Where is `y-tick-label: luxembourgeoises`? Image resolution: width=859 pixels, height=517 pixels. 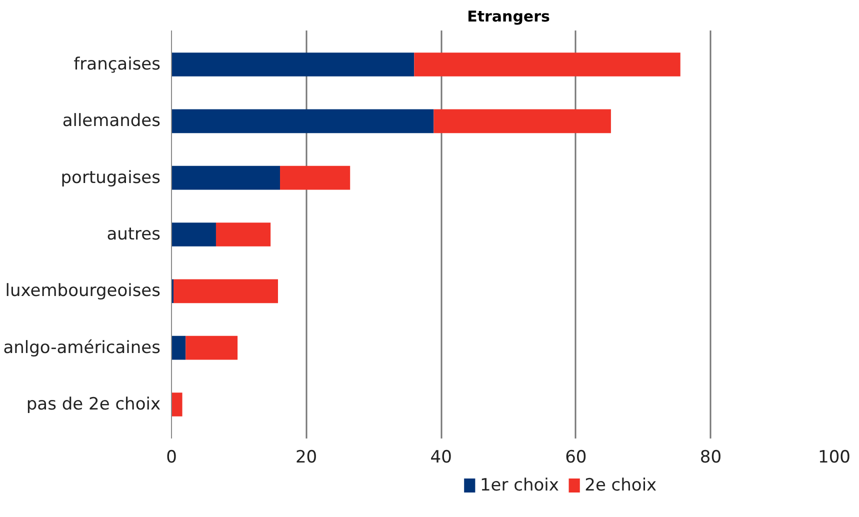
y-tick-label: luxembourgeoises is located at coordinates (83, 291).